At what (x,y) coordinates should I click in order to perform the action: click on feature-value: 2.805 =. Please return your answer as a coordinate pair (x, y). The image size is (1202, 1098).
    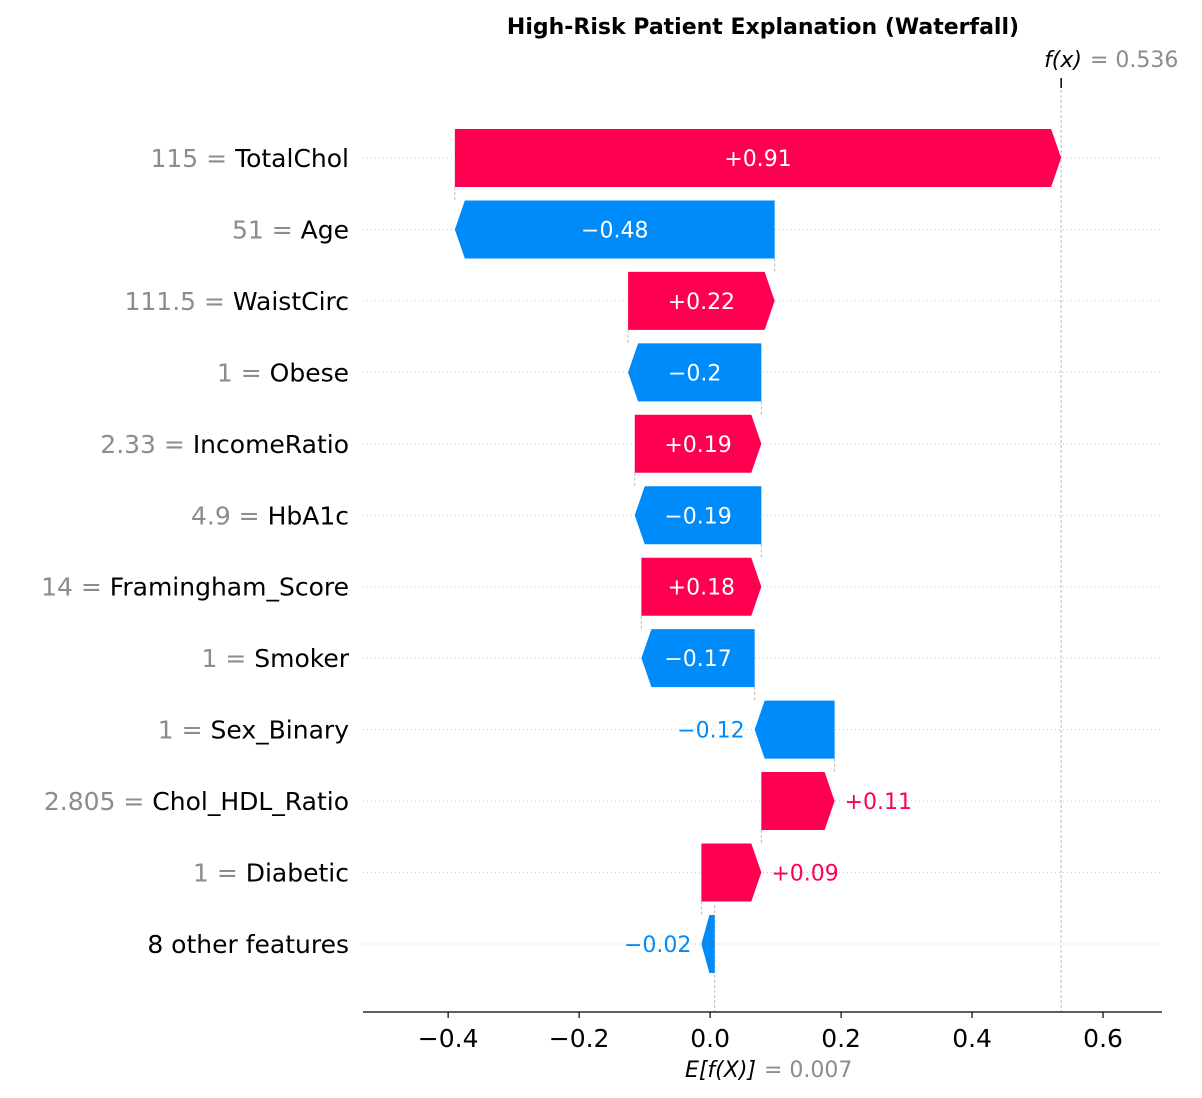
    Looking at the image, I should click on (98, 801).